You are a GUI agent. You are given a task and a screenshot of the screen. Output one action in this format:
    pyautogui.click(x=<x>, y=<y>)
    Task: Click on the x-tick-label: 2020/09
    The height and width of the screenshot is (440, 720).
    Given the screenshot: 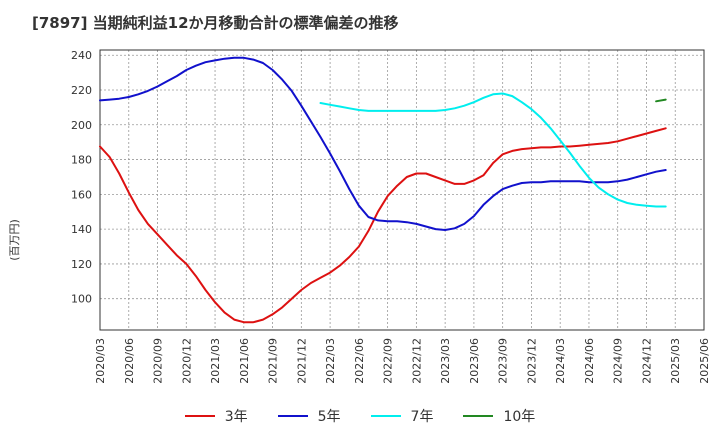 What is the action you would take?
    pyautogui.click(x=158, y=361)
    